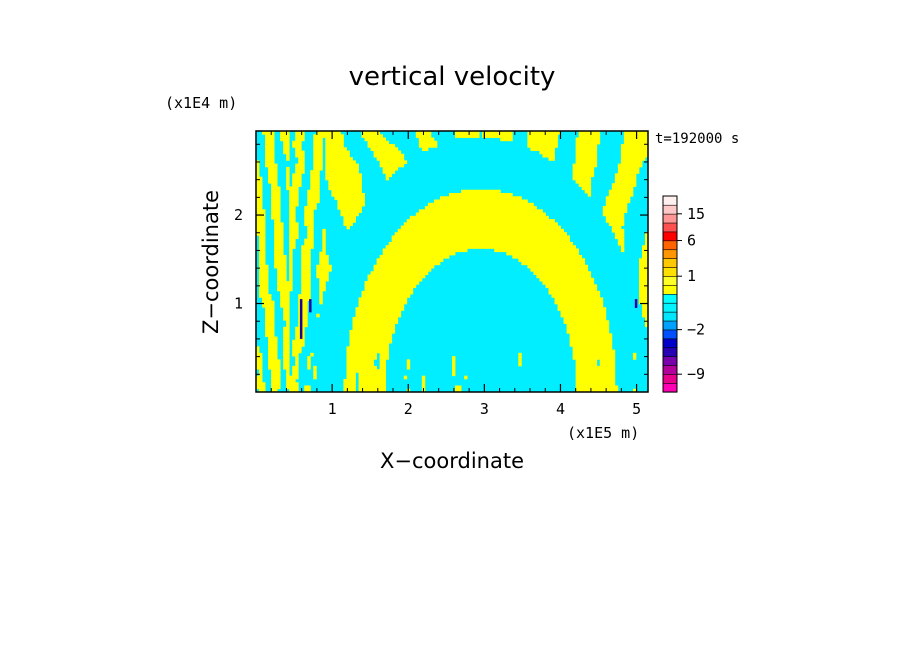  Describe the element at coordinates (332, 409) in the screenshot. I see `x-tick-label: 1` at that location.